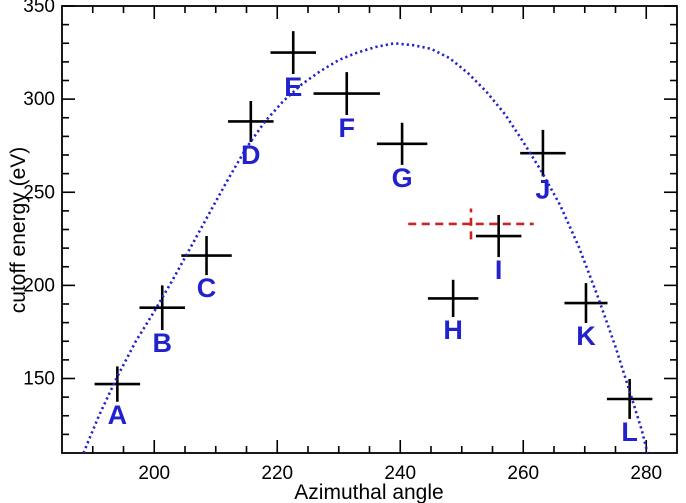 The image size is (686, 503). What do you see at coordinates (453, 330) in the screenshot?
I see `point-label-H: H` at bounding box center [453, 330].